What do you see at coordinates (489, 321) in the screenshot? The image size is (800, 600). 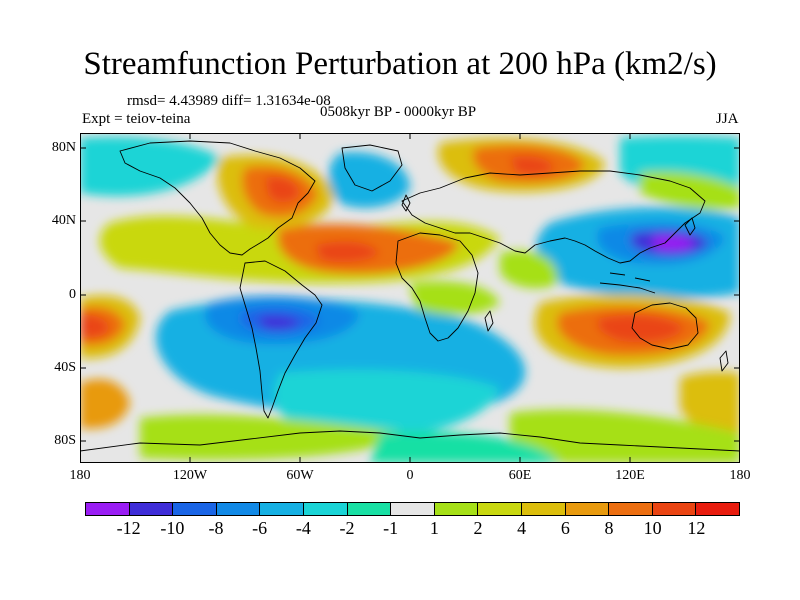 I see `coast-madagascar` at bounding box center [489, 321].